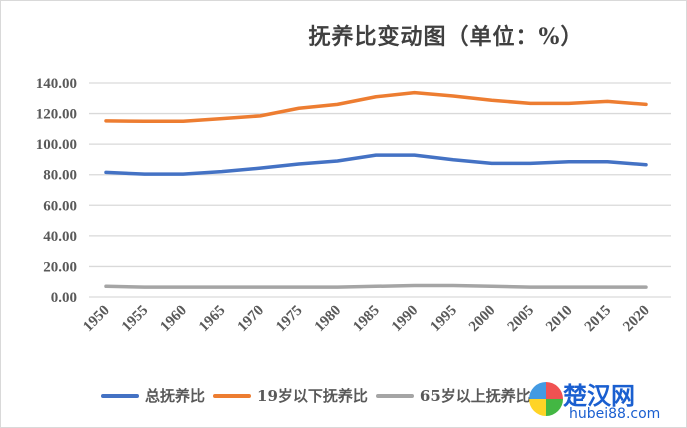 This screenshot has width=687, height=428. I want to click on watermark-logo: 楚汉网 hubei88.com, so click(603, 401).